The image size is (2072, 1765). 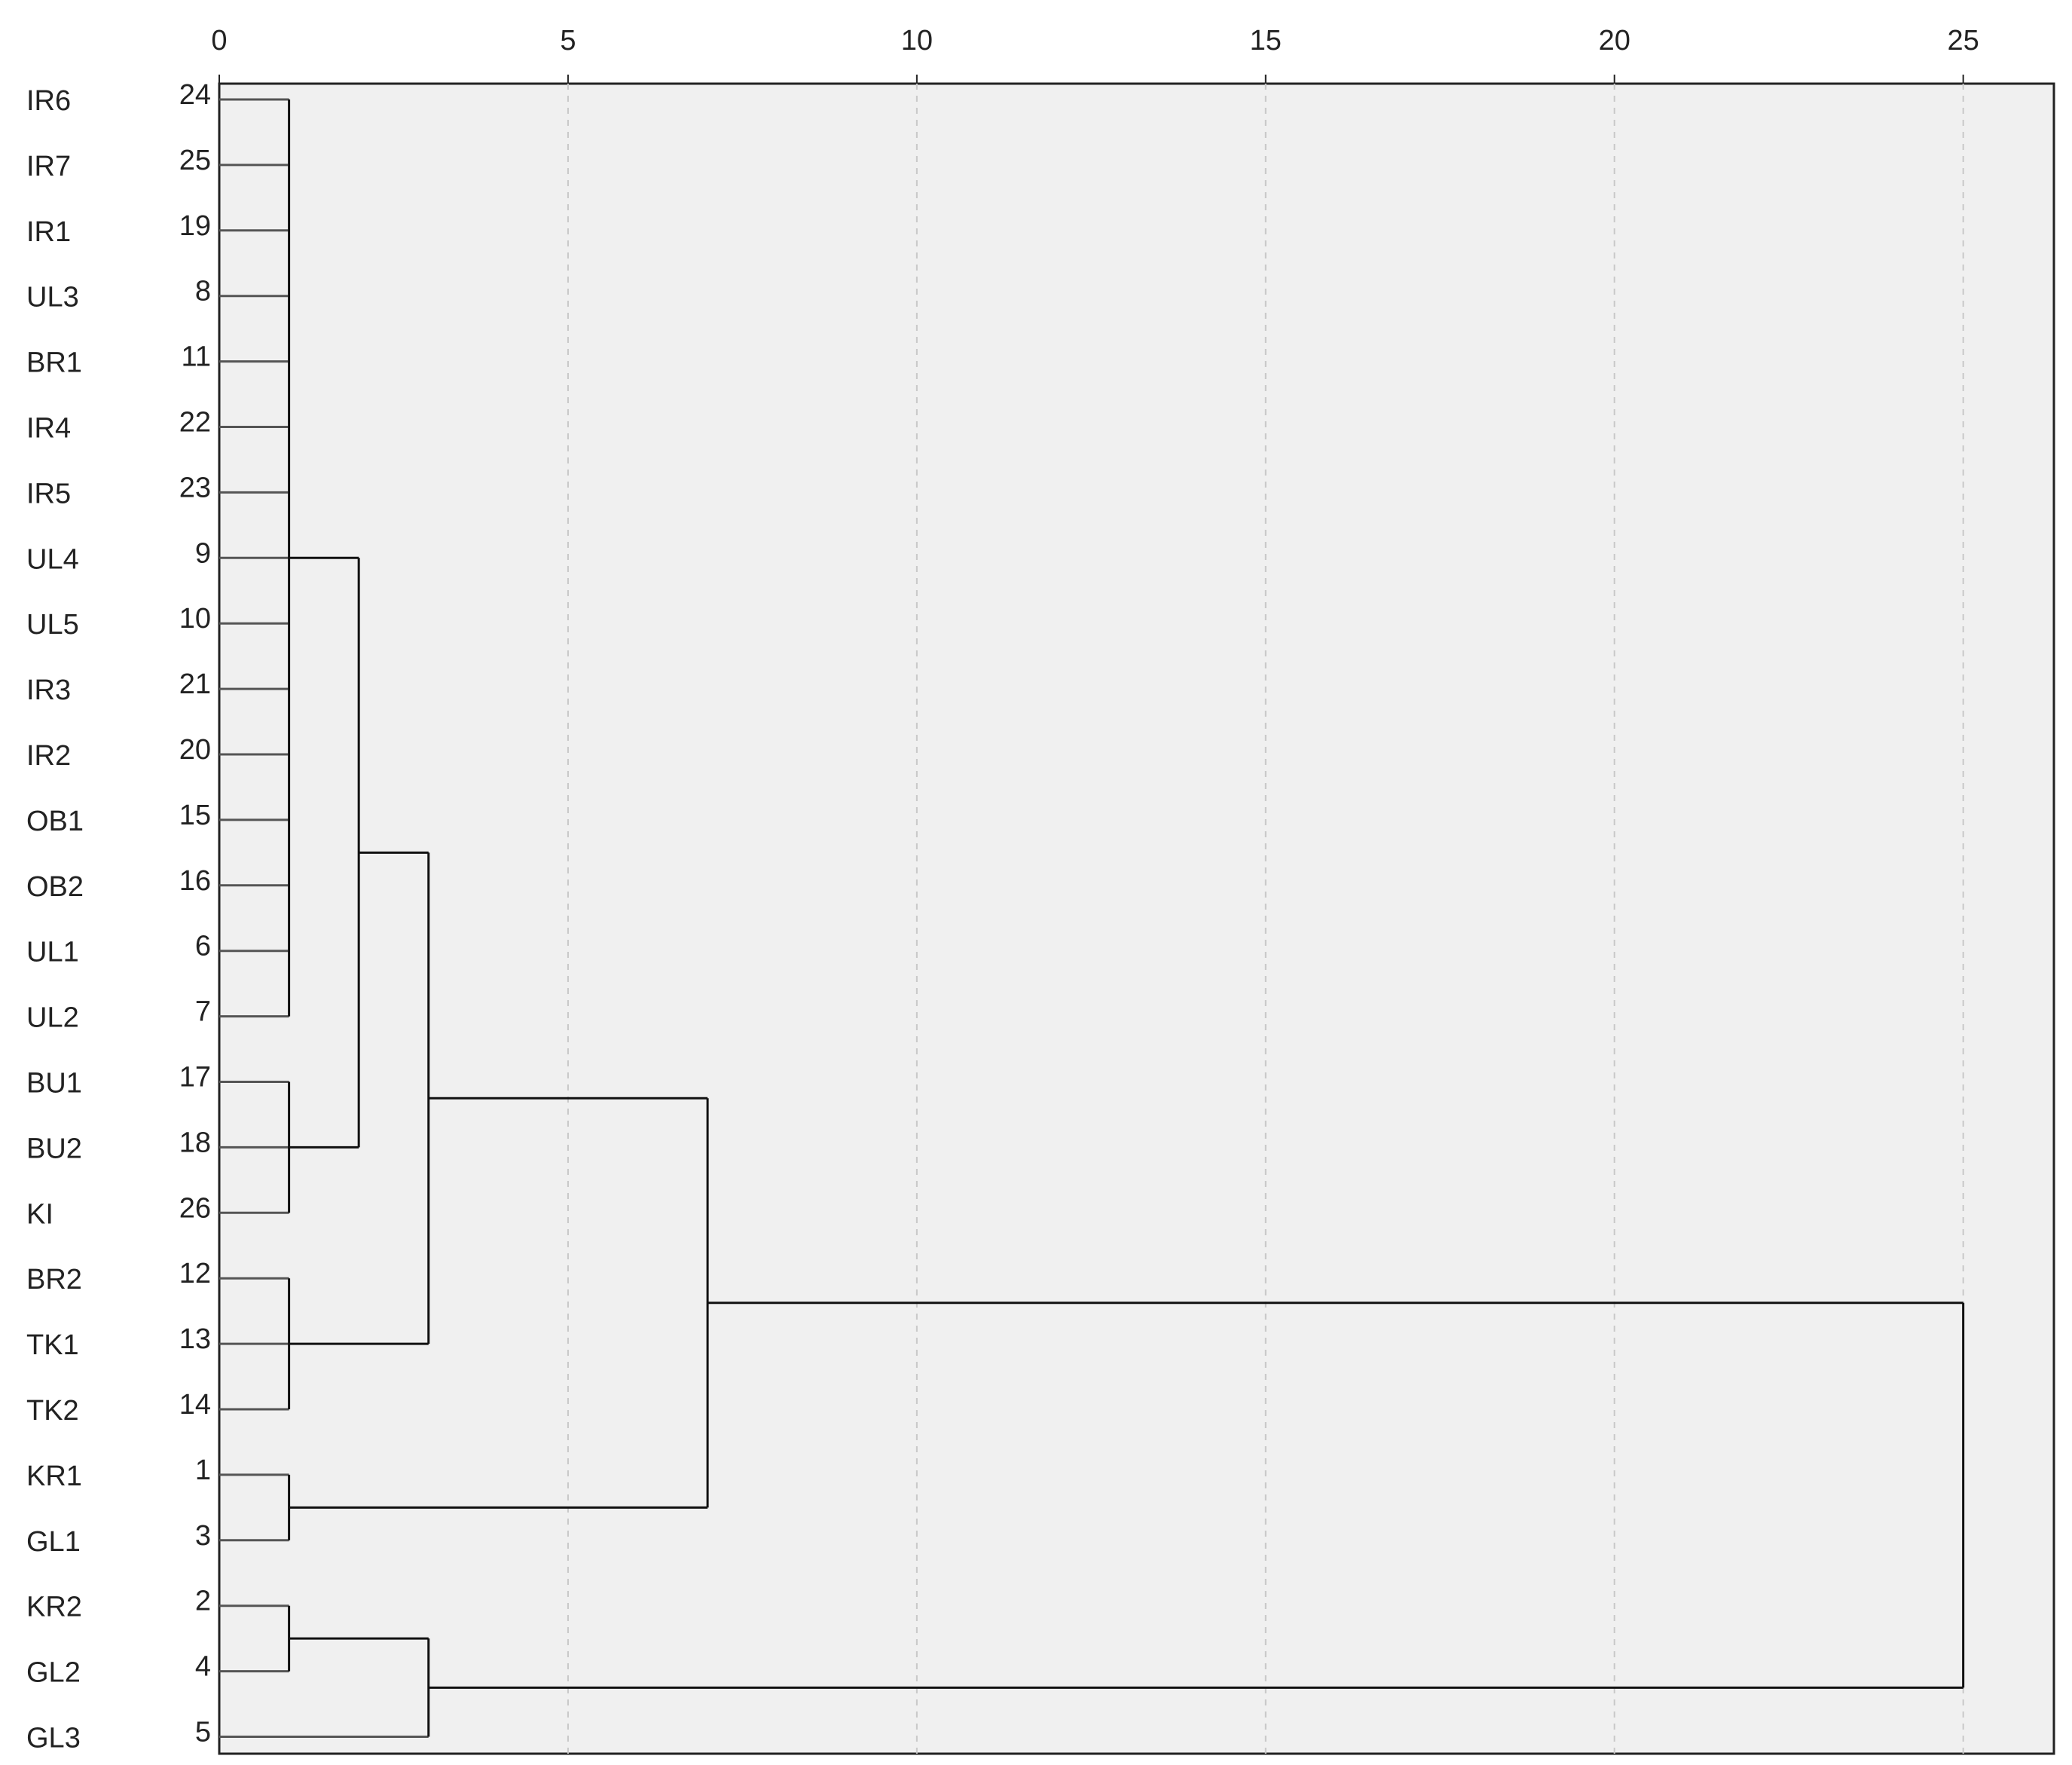 I want to click on x-tick-label: 15, so click(x=1266, y=41).